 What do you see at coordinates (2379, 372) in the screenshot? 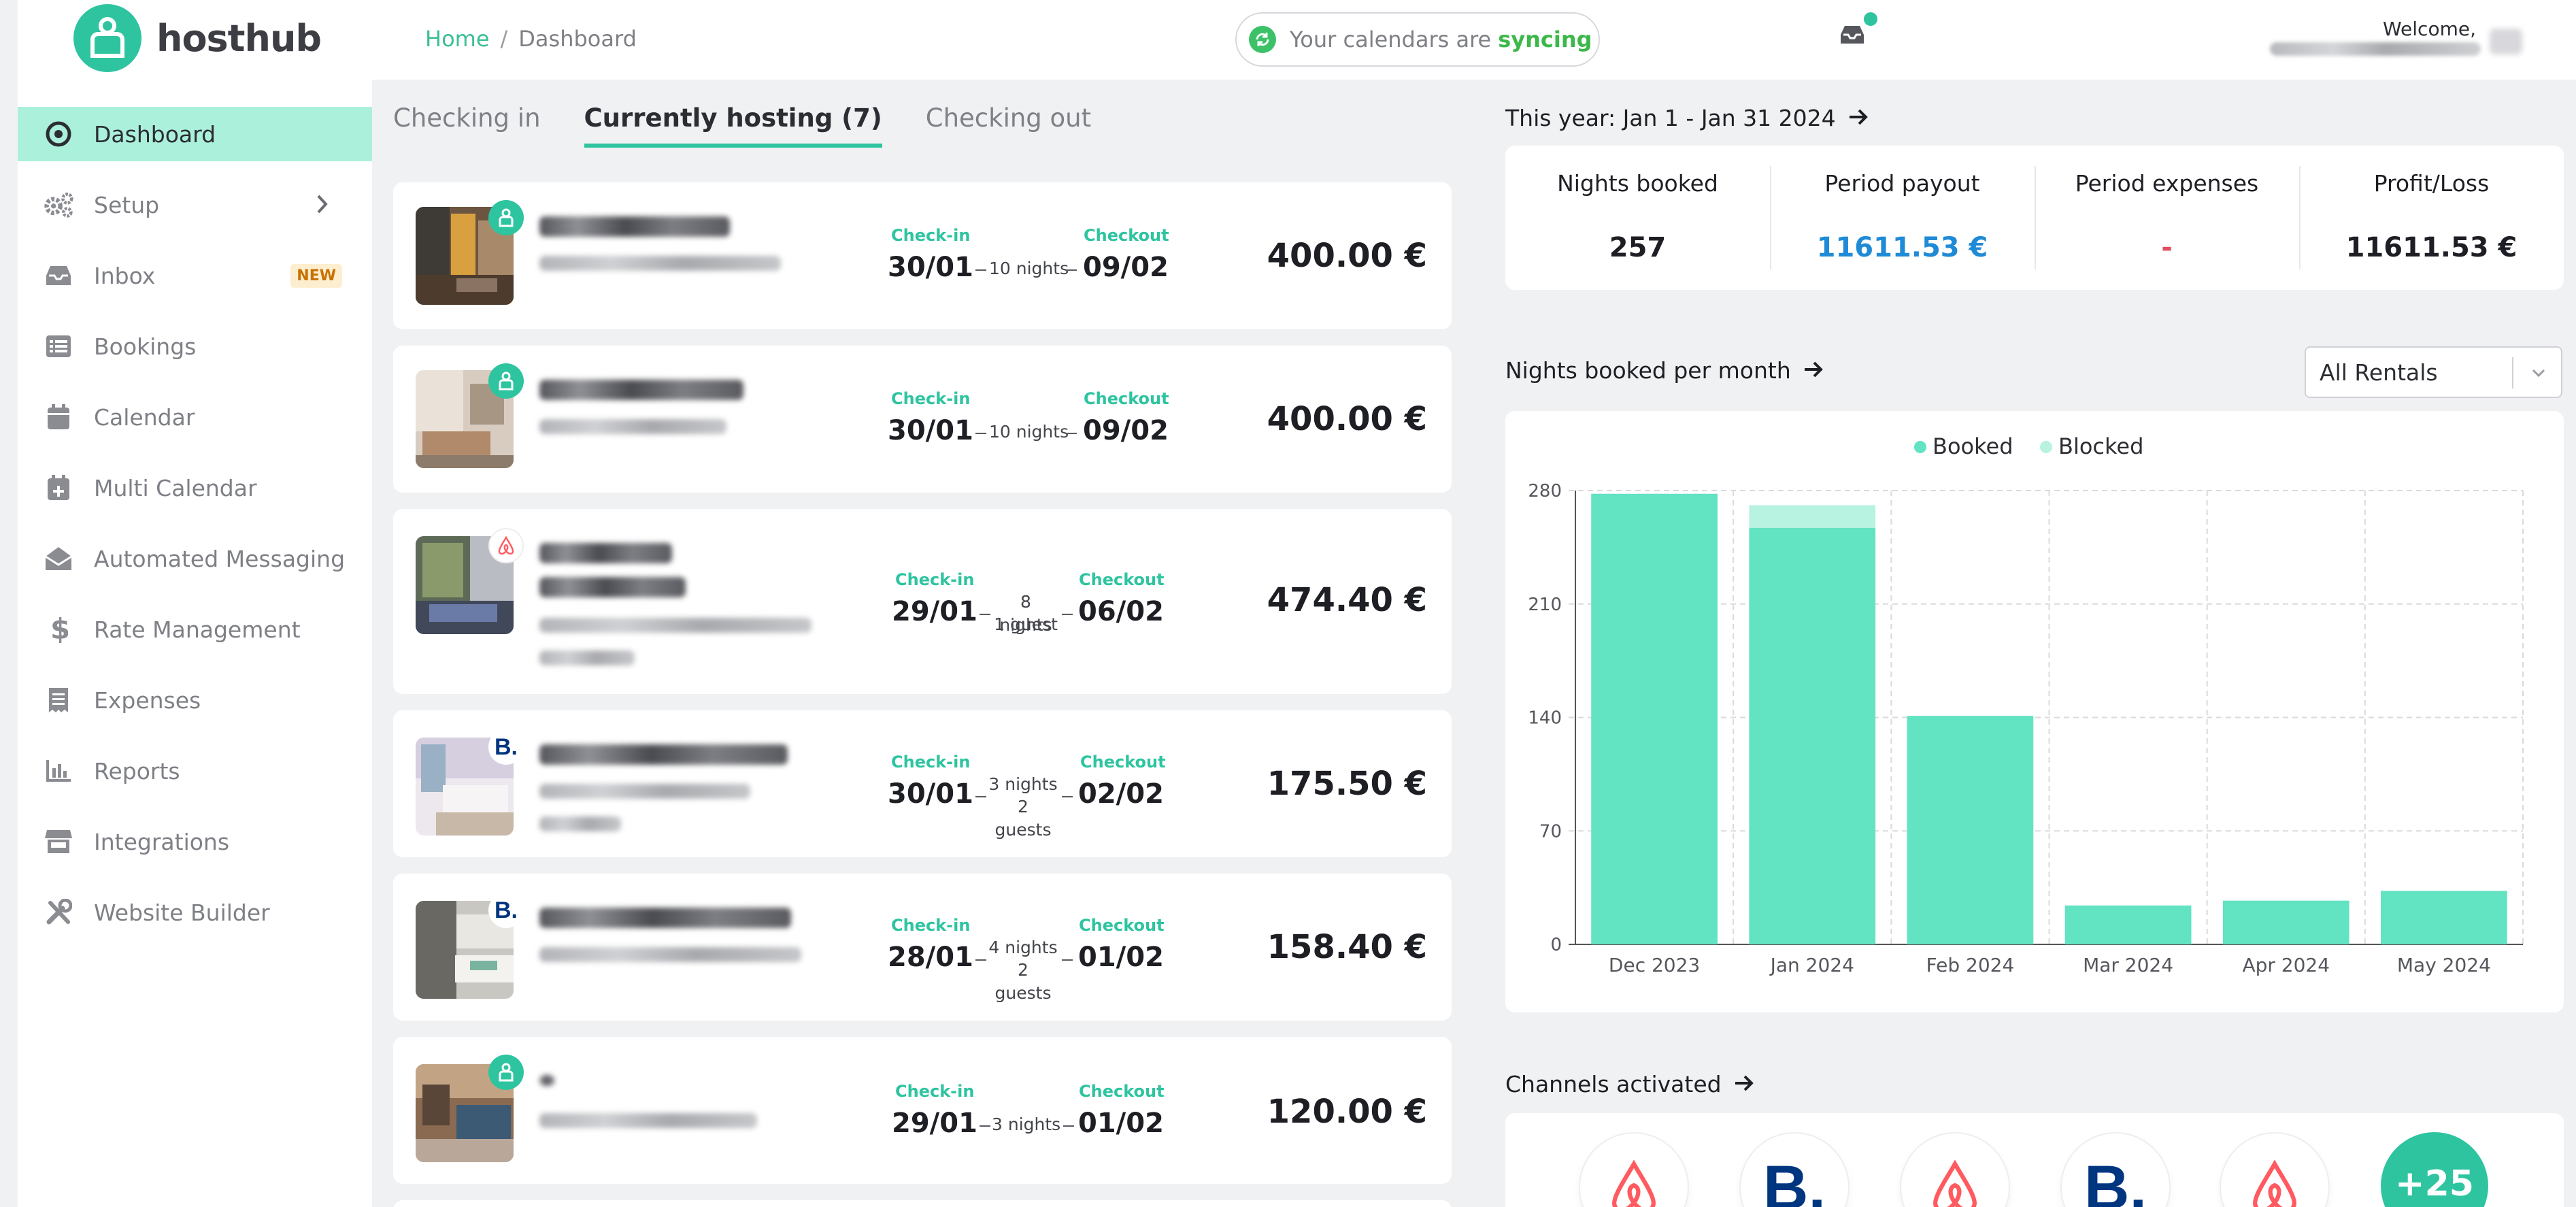
I see `rentals-select-value: All Rentals` at bounding box center [2379, 372].